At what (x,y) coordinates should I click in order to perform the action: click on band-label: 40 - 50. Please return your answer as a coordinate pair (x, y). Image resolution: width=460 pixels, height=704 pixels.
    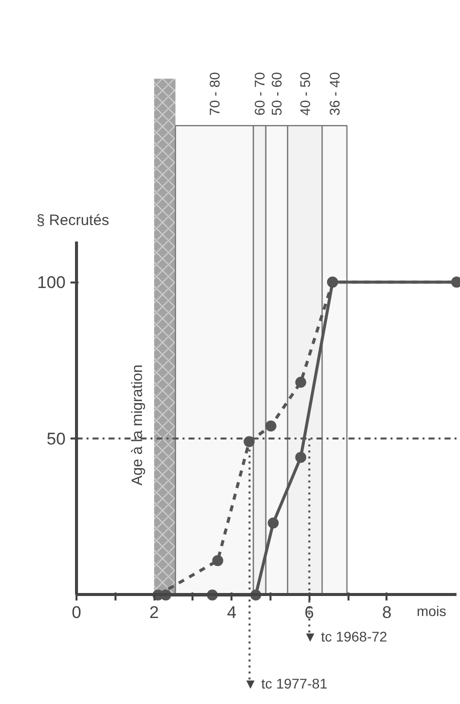
    Looking at the image, I should click on (304, 94).